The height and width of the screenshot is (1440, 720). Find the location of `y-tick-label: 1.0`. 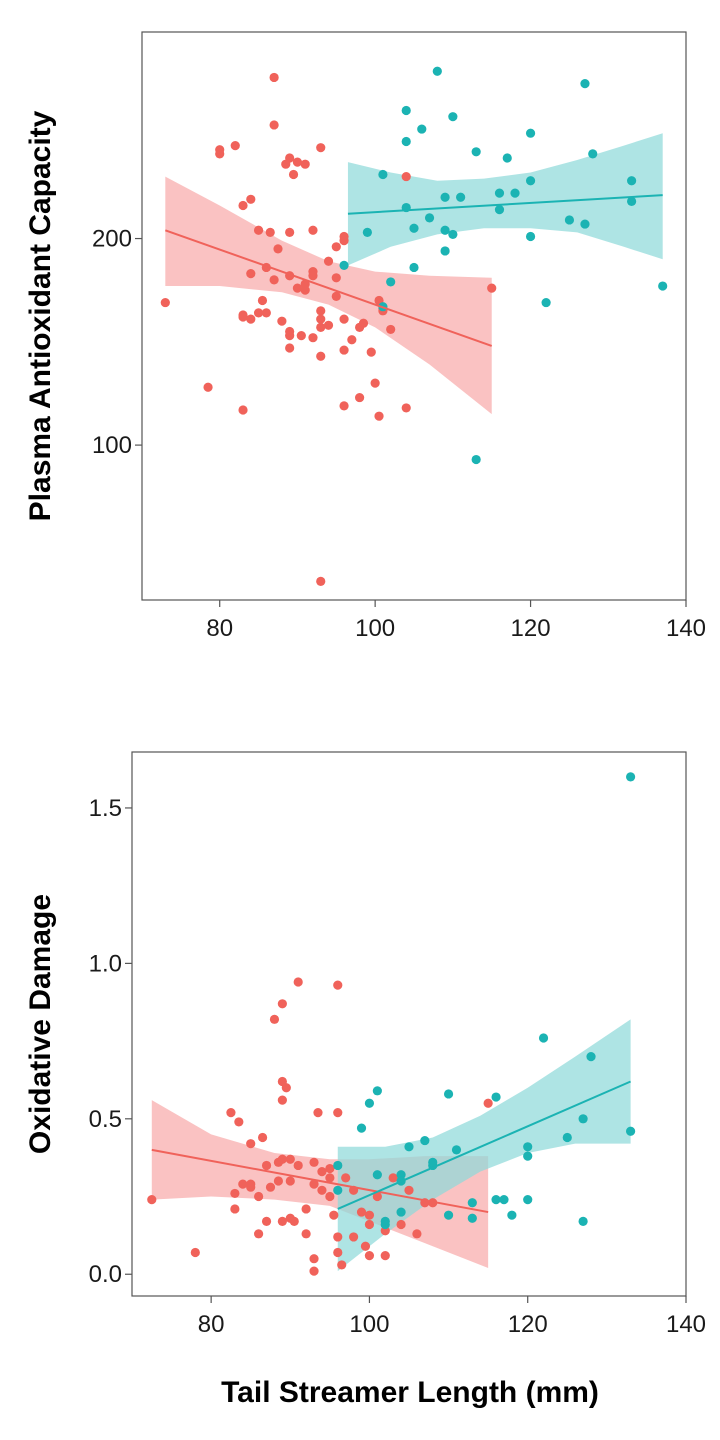

y-tick-label: 1.0 is located at coordinates (105, 963).